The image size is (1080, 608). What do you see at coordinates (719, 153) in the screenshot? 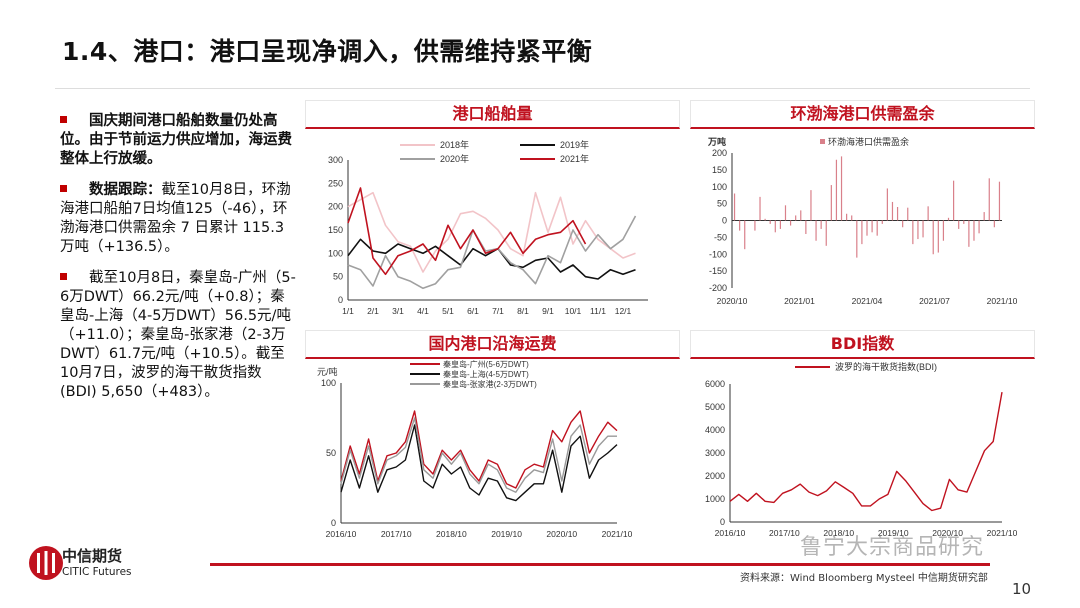
I see `y-tick-label: 200` at bounding box center [719, 153].